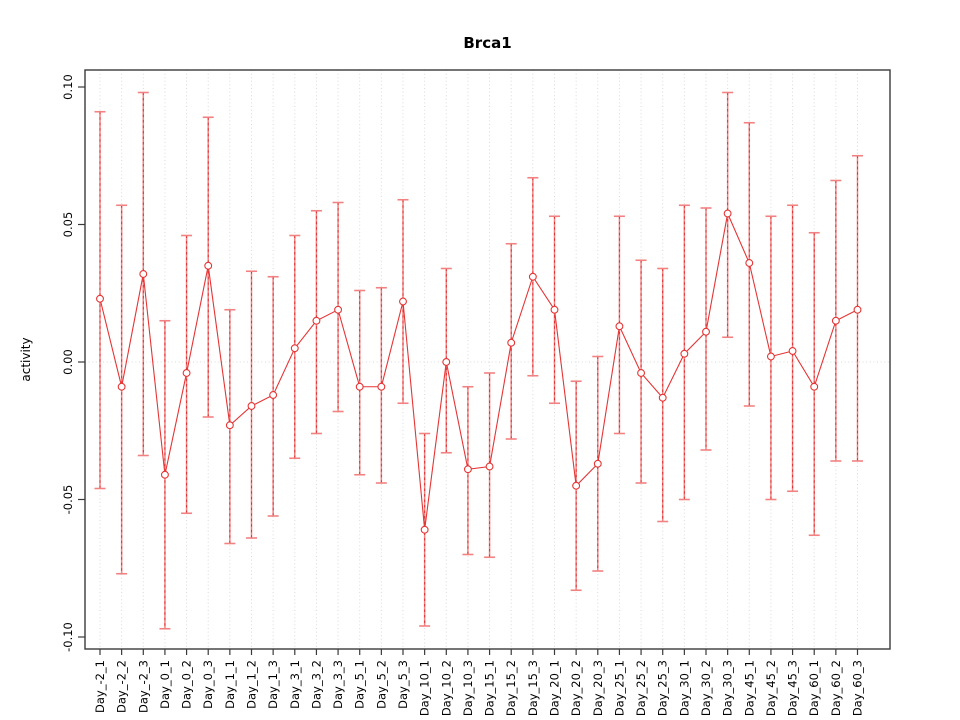 Image resolution: width=960 pixels, height=720 pixels. What do you see at coordinates (749, 688) in the screenshot?
I see `x-tick-label: Day_45_1` at bounding box center [749, 688].